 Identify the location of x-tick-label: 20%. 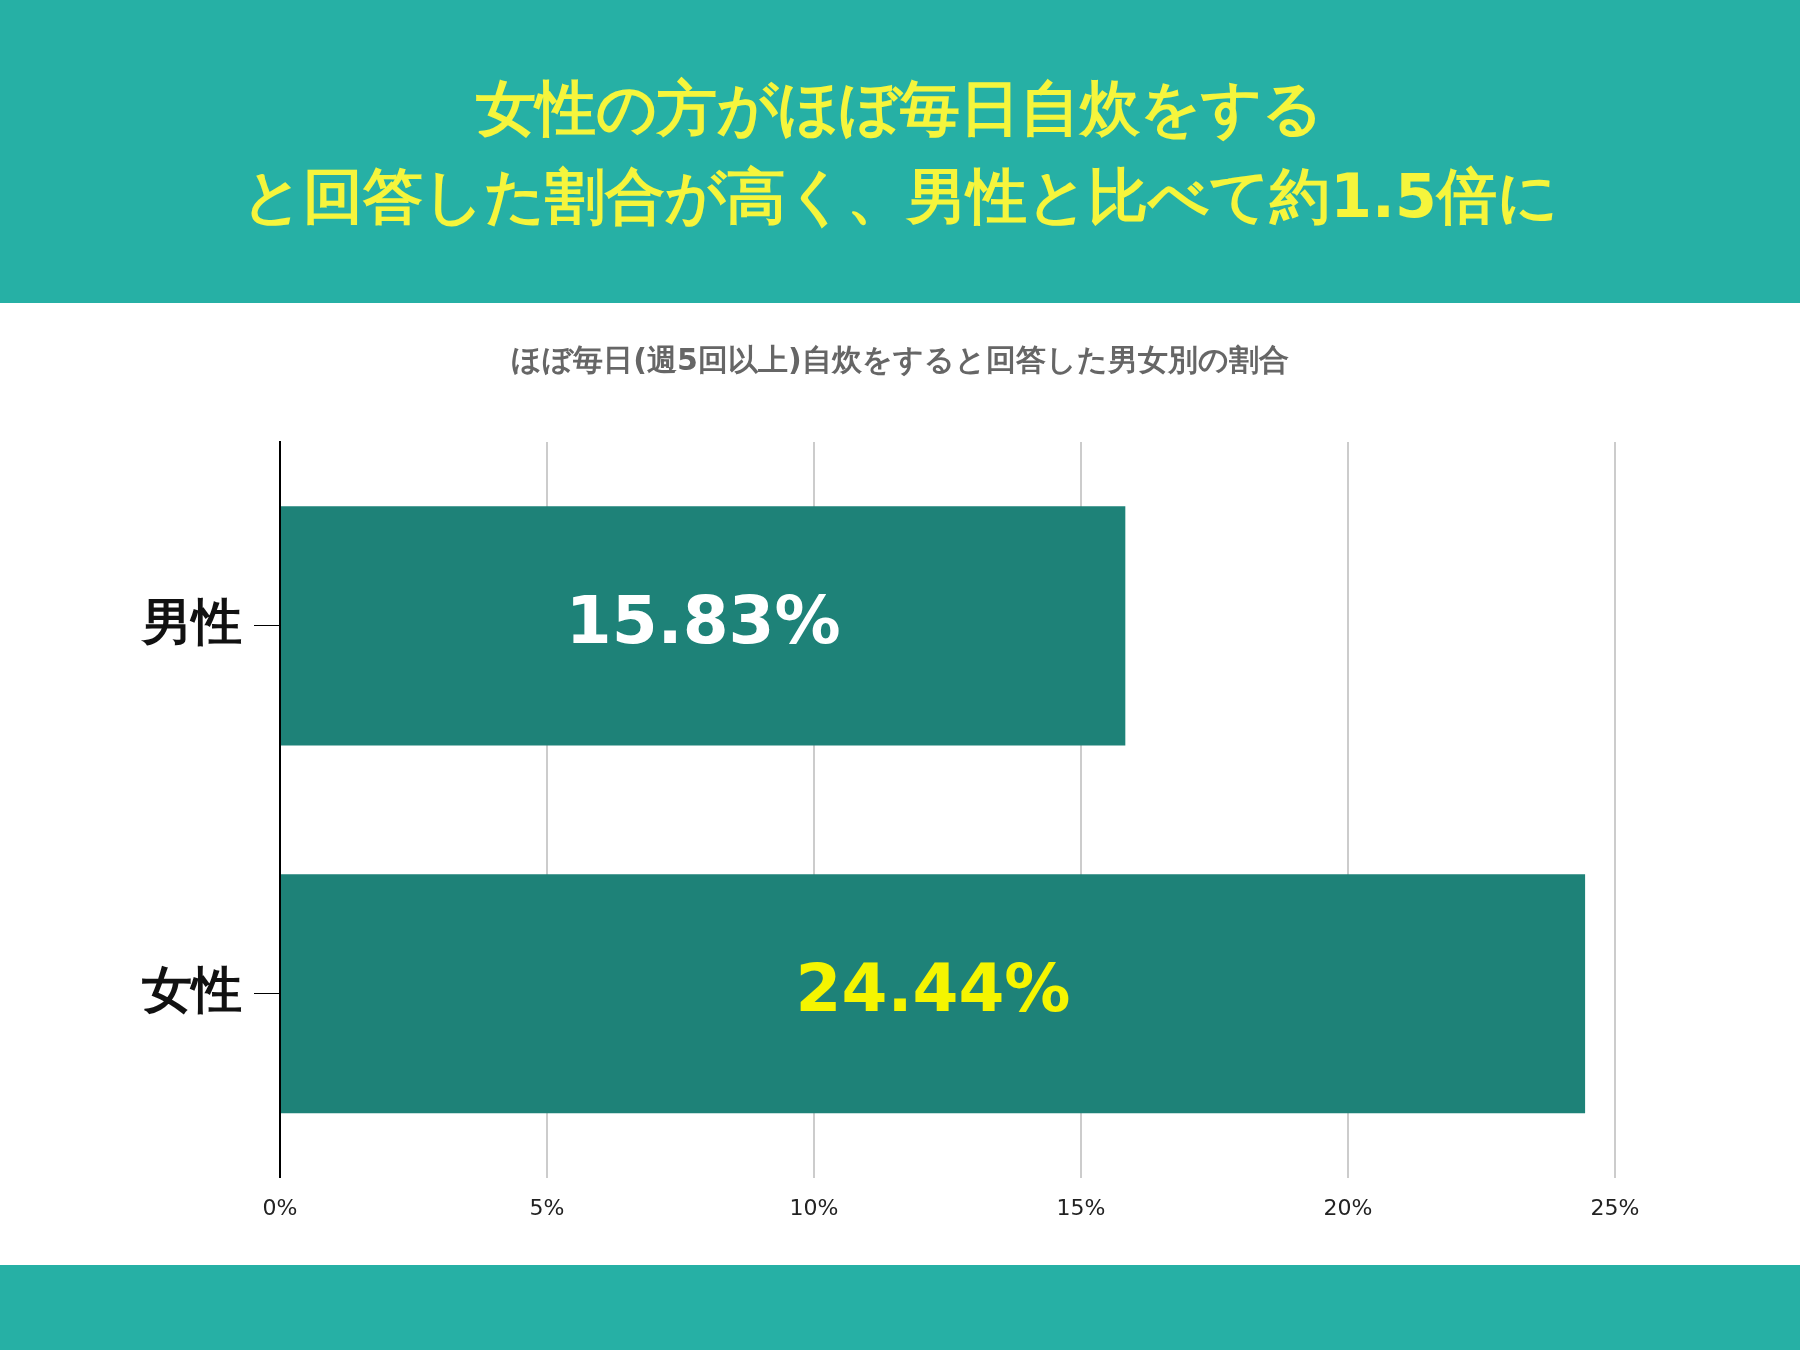
(1348, 1207).